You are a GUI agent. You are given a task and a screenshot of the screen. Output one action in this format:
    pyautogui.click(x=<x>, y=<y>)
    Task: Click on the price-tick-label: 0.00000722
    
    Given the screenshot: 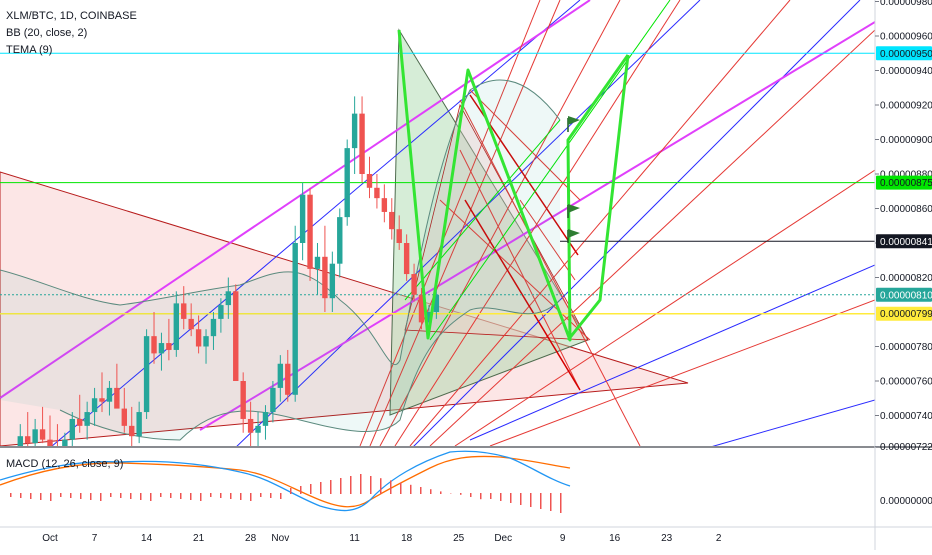 What is the action you would take?
    pyautogui.click(x=906, y=447)
    